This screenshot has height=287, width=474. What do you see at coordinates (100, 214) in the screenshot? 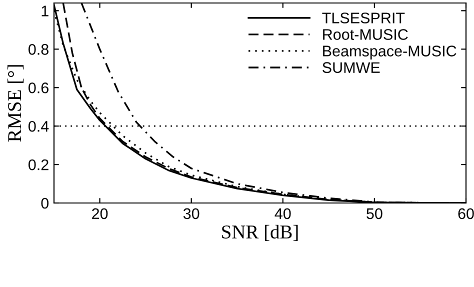
I see `x-tick-label: 20` at bounding box center [100, 214].